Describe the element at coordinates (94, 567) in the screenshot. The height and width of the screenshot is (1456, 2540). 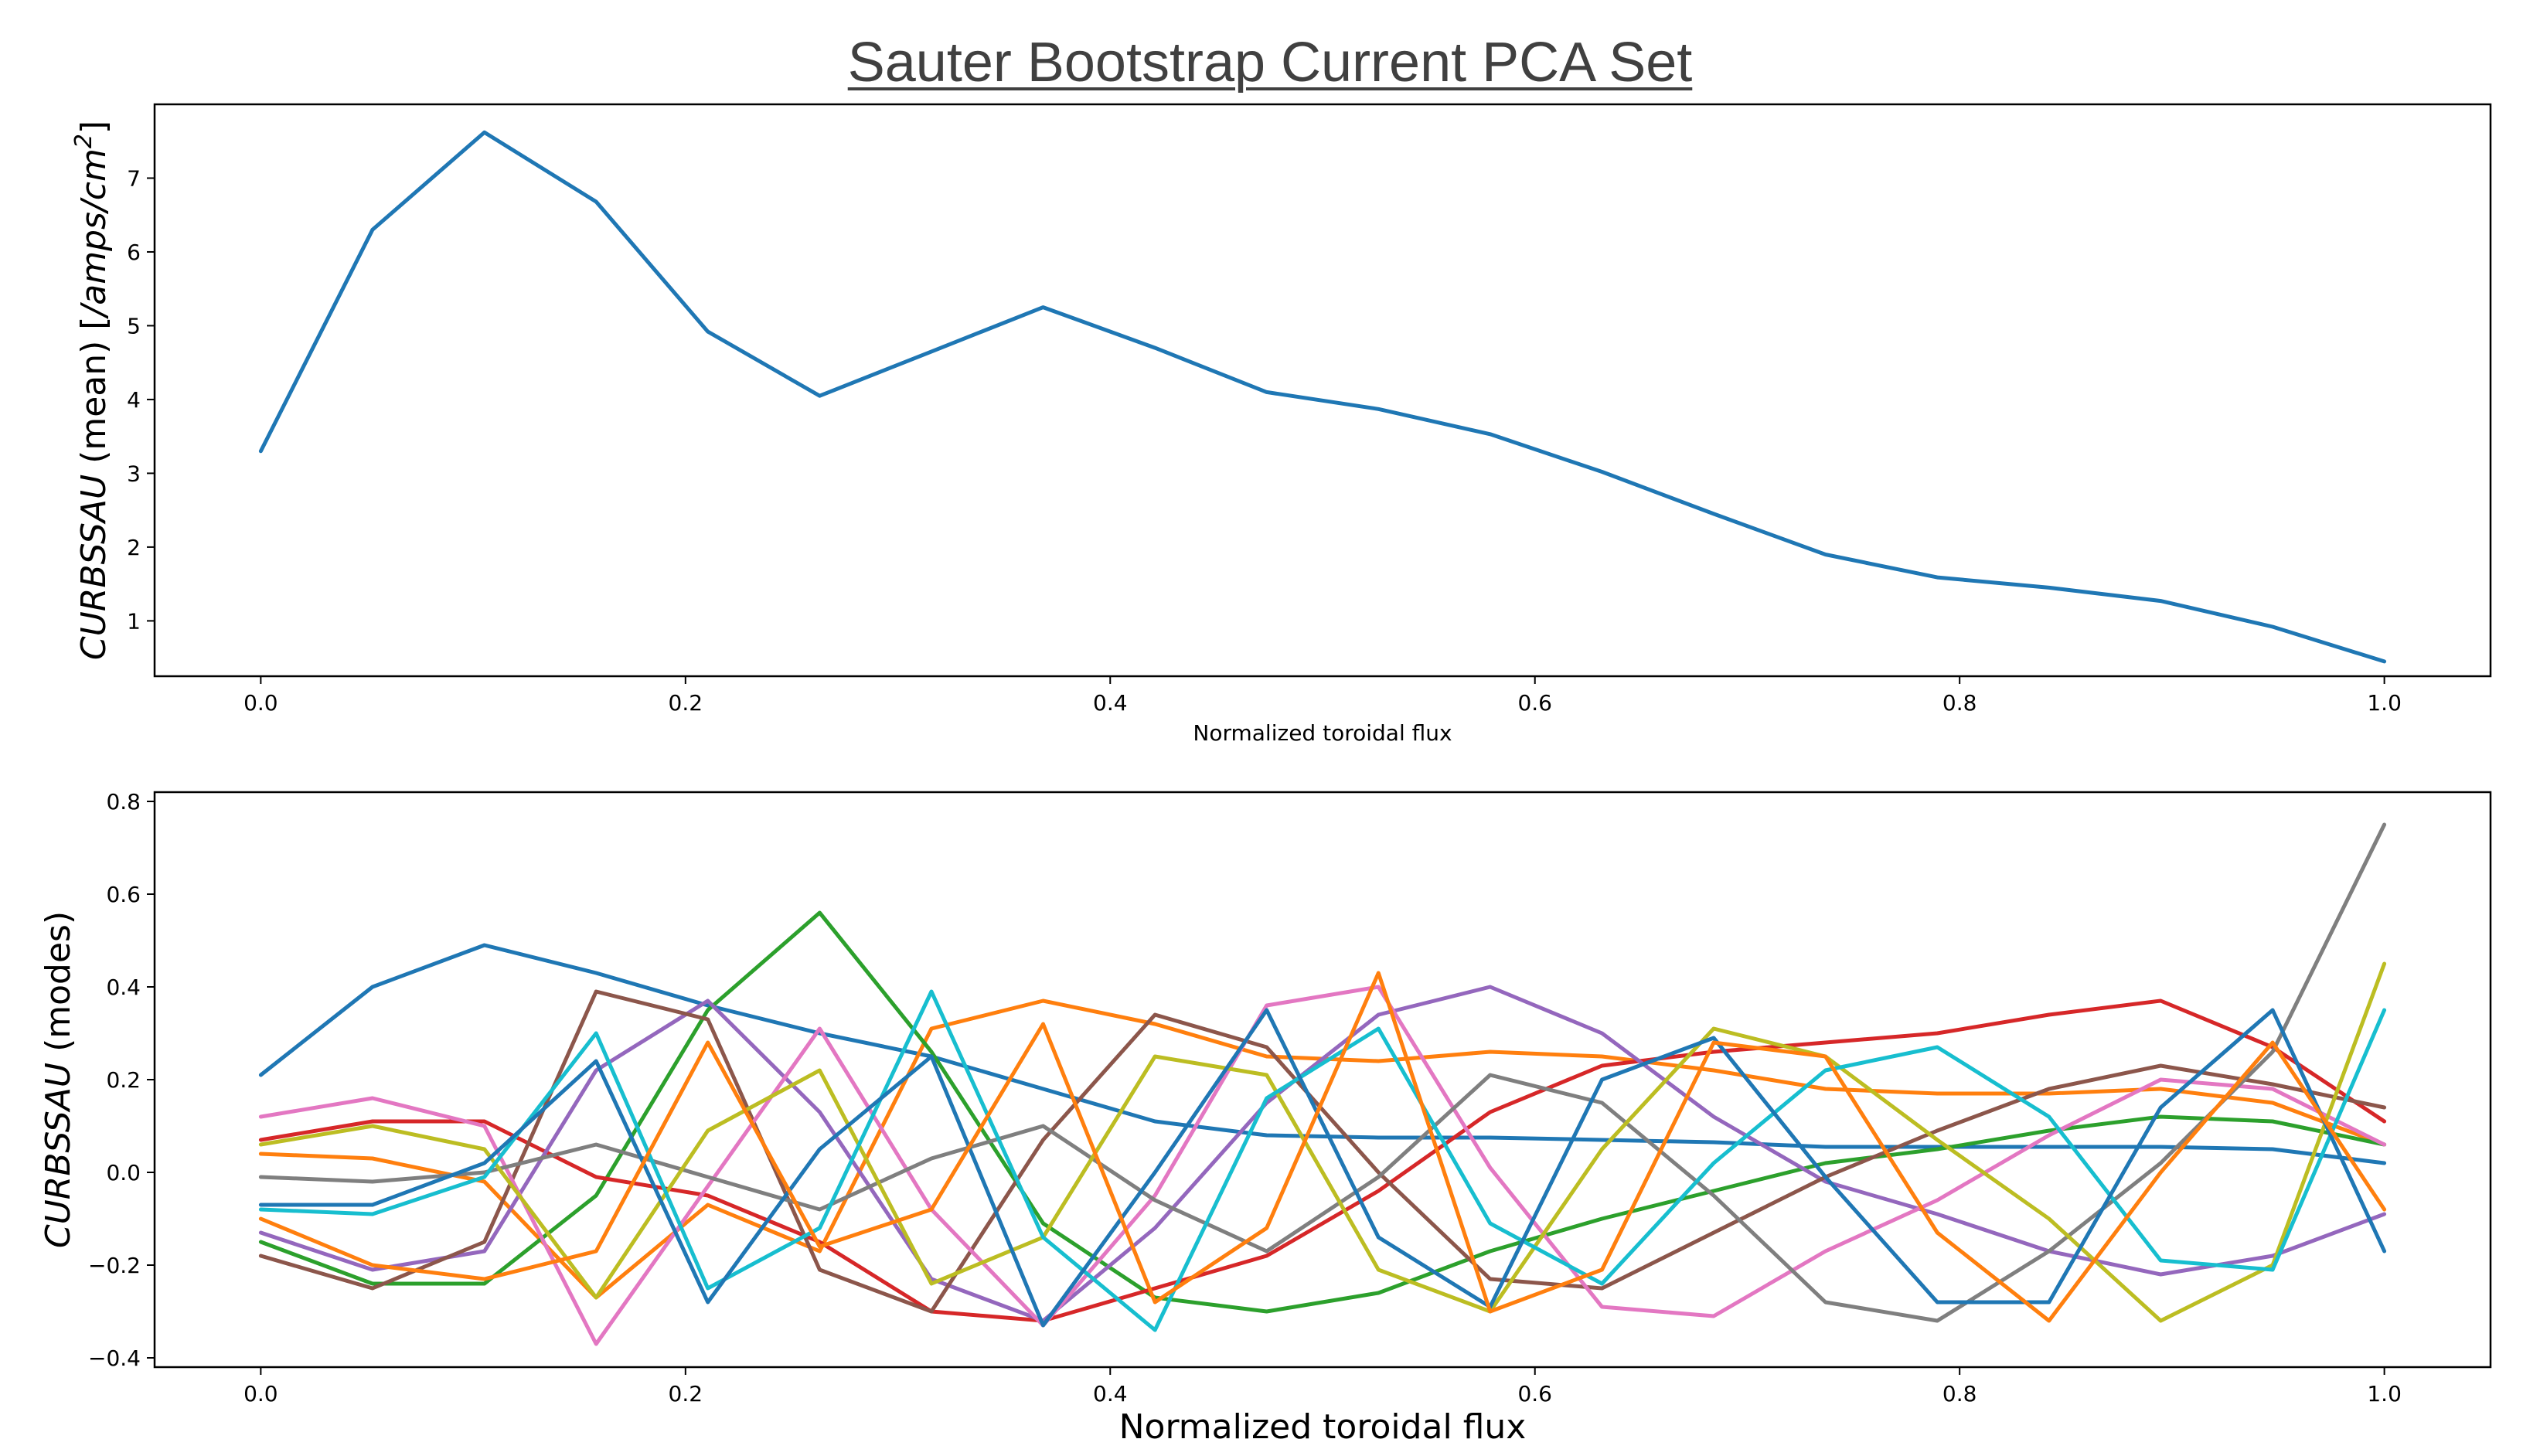
I see `top-y-label-italic: CURBSSAU` at that location.